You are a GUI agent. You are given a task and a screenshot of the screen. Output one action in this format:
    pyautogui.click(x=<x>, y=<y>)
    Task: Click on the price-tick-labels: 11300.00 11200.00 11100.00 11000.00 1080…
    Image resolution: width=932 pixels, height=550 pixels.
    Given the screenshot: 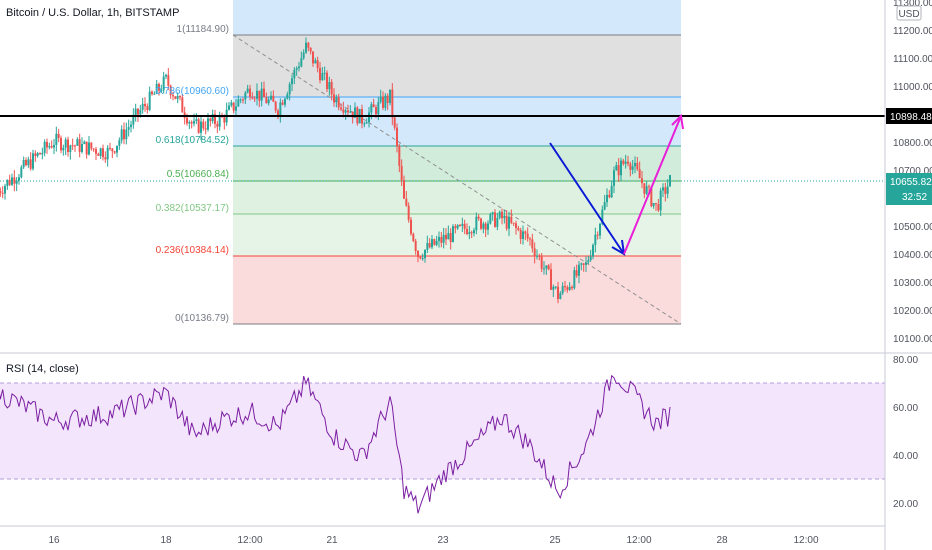 What is the action you would take?
    pyautogui.click(x=912, y=172)
    